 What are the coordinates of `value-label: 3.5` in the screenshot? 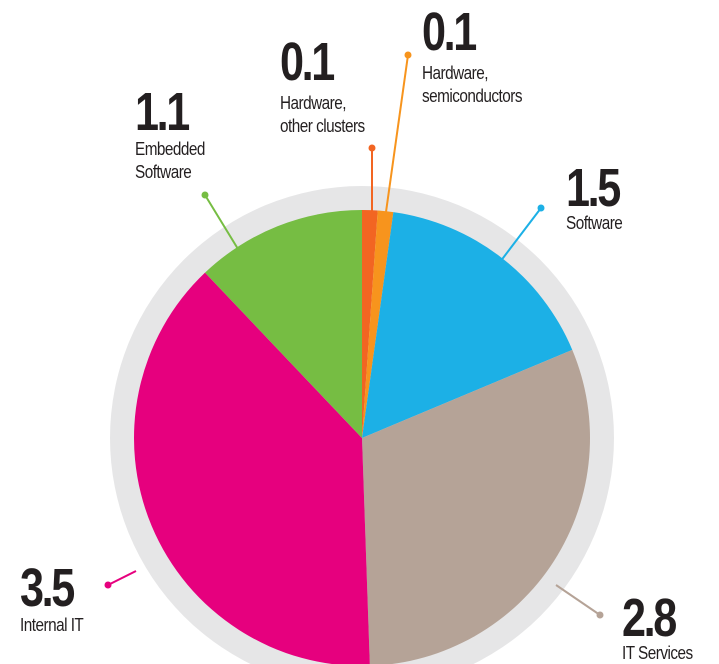 It's located at (47, 588).